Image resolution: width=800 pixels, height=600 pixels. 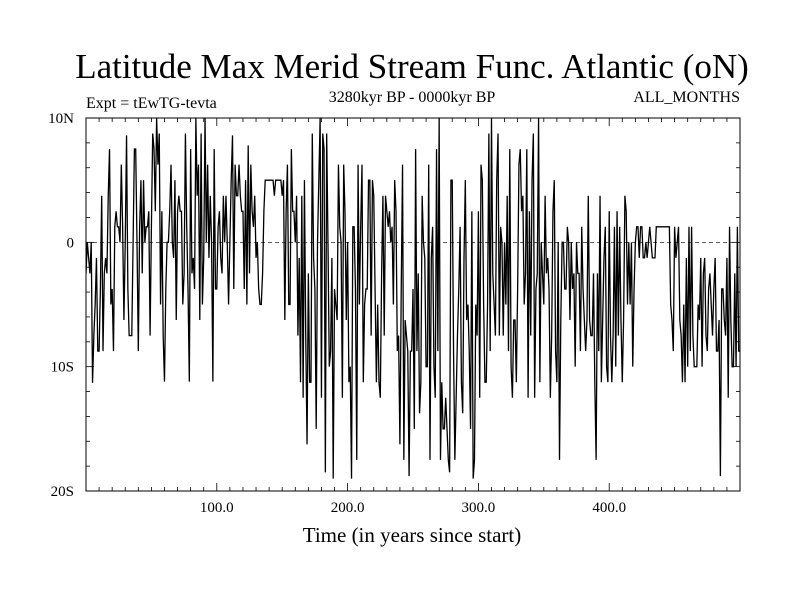 What do you see at coordinates (686, 97) in the screenshot?
I see `months-label: ALL_MONTHS` at bounding box center [686, 97].